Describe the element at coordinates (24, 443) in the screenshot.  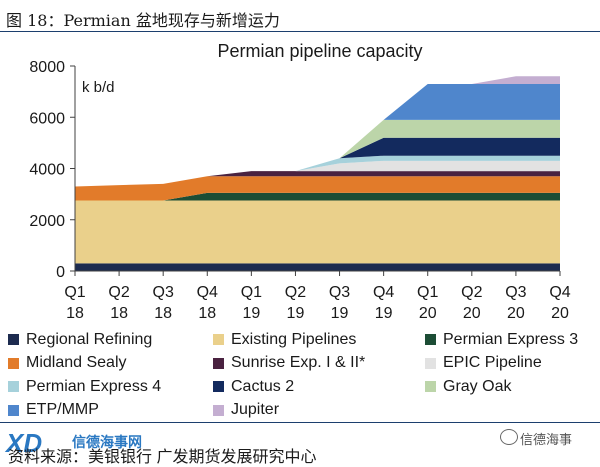
I see `logo-mark: XD` at that location.